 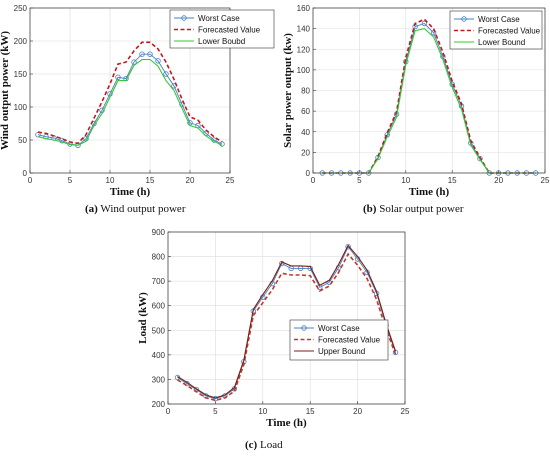 What do you see at coordinates (135, 209) in the screenshot?
I see `caption-wind: (a) Wind output power` at bounding box center [135, 209].